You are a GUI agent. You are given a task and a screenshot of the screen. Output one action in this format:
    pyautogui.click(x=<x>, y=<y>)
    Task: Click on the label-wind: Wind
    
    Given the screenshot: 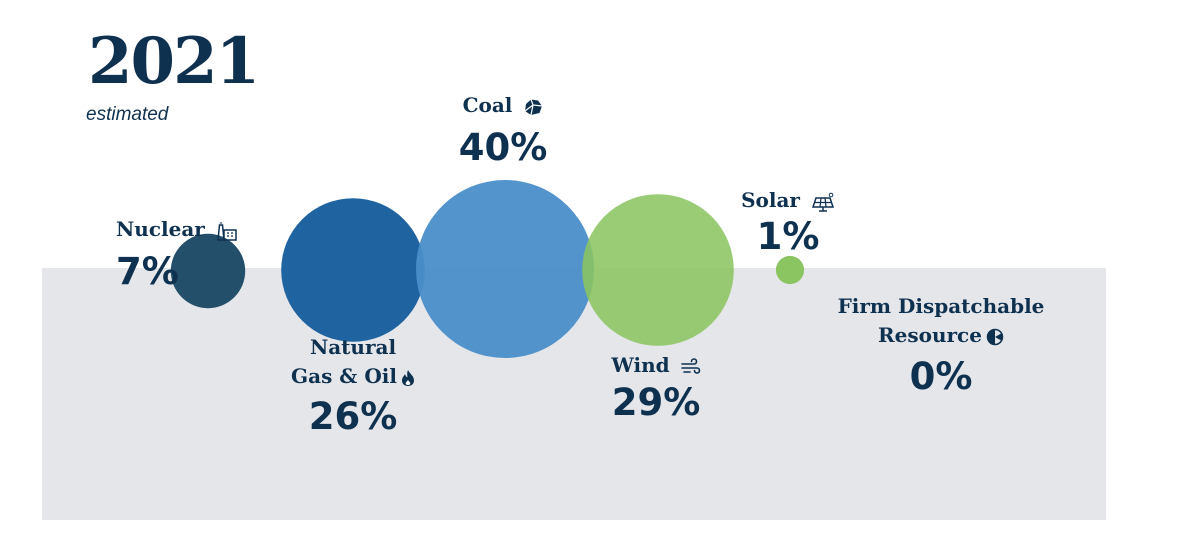 What is the action you would take?
    pyautogui.click(x=656, y=365)
    